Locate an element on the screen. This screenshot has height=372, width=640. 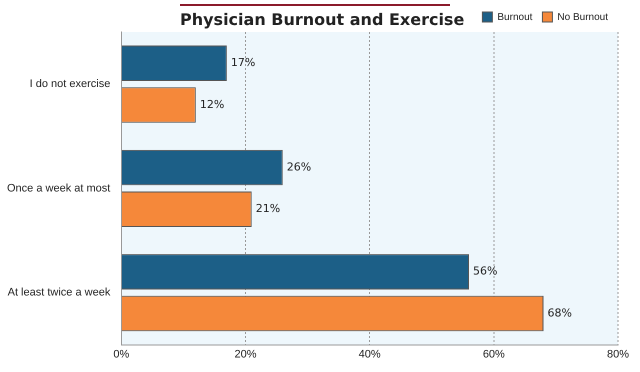
data-label: 68% is located at coordinates (560, 313).